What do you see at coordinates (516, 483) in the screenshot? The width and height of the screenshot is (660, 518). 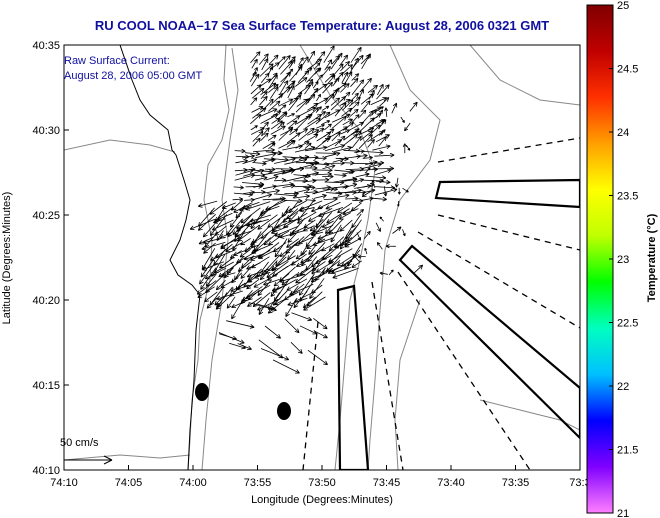 I see `x-tick-label: 73:35` at bounding box center [516, 483].